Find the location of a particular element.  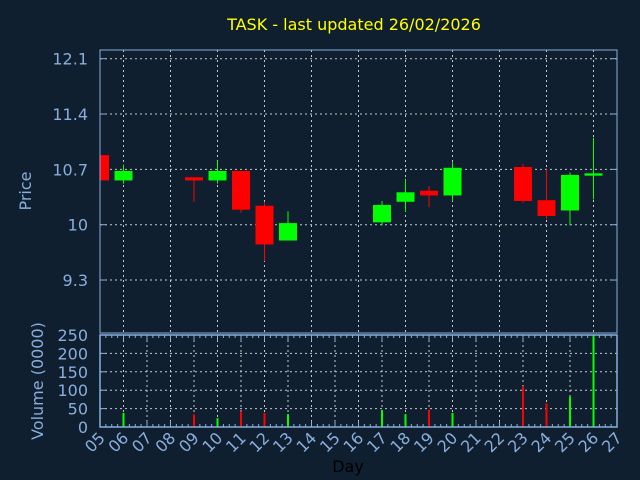

price-tick-label: 11.4 is located at coordinates (70, 114).